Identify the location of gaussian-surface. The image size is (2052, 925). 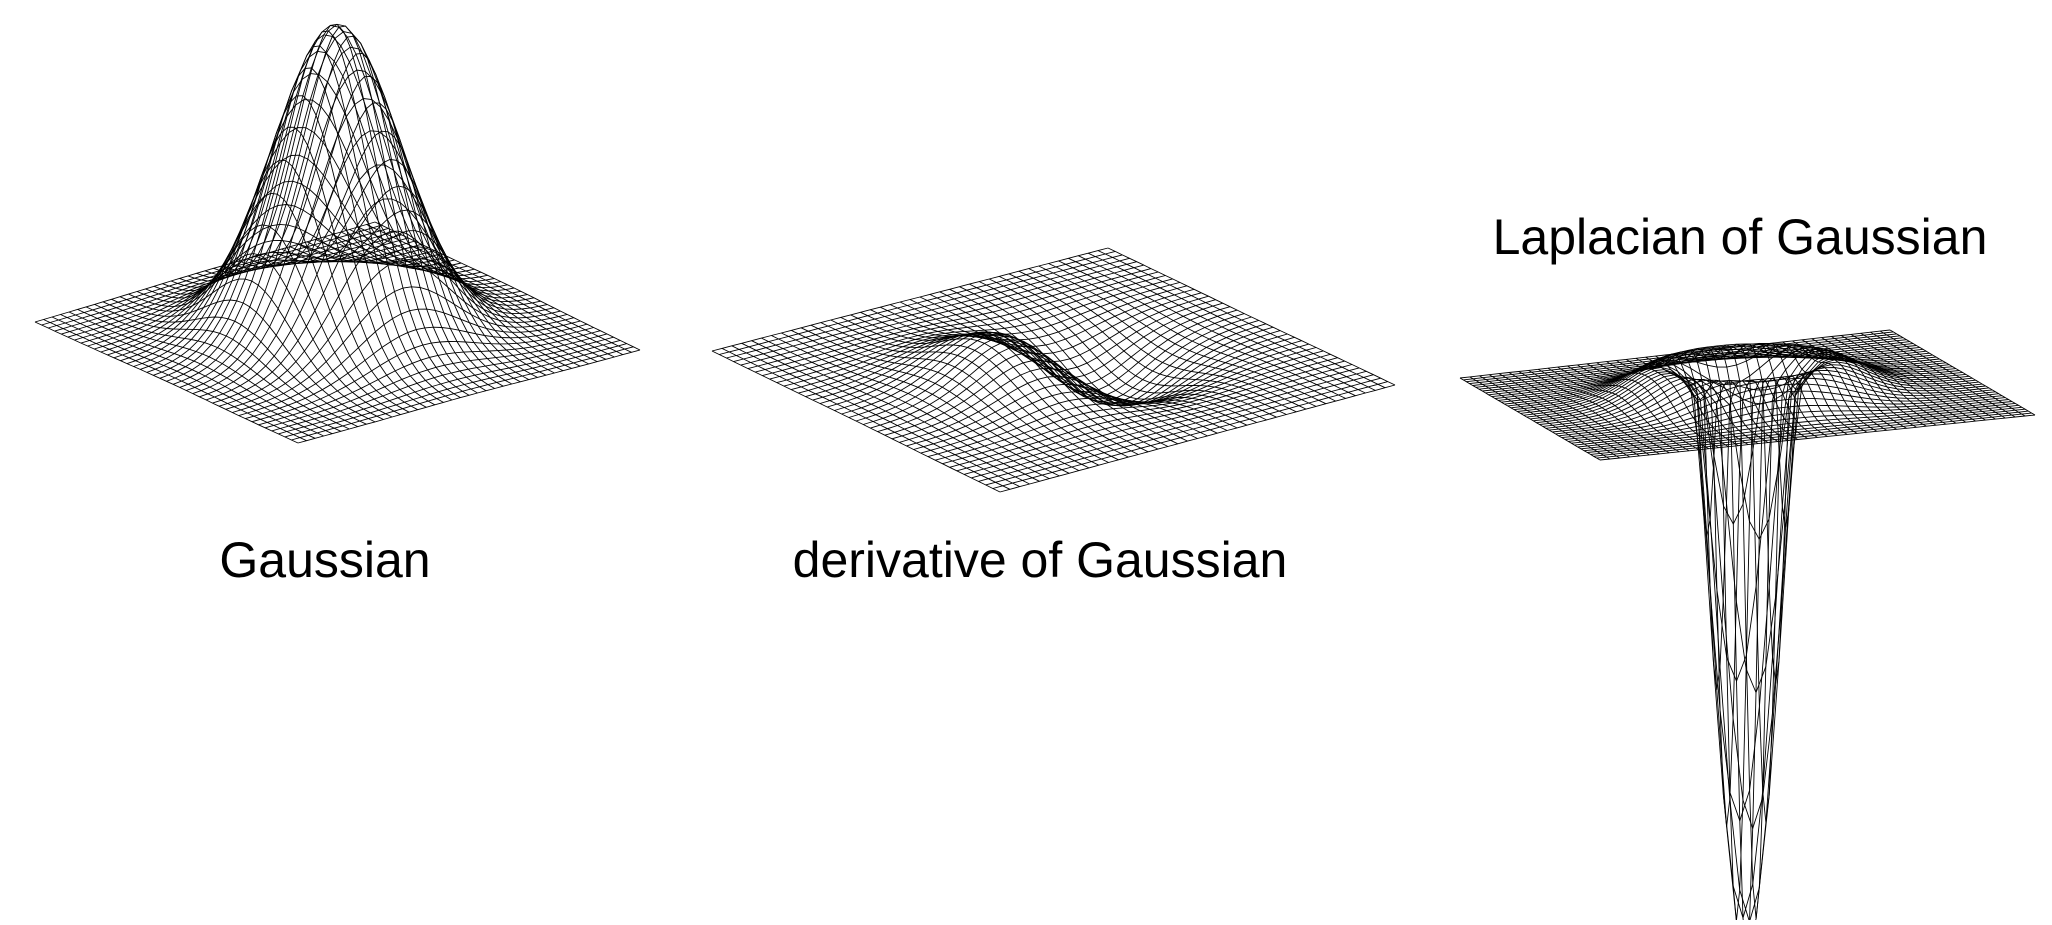
(337, 233).